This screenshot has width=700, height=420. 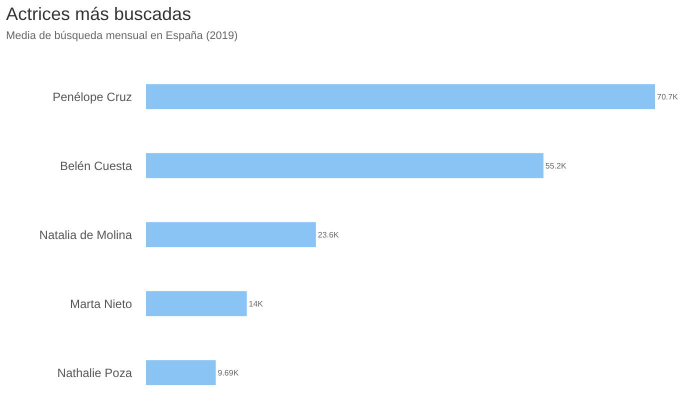 What do you see at coordinates (85, 235) in the screenshot?
I see `y-tick-label: Natalia de Molina` at bounding box center [85, 235].